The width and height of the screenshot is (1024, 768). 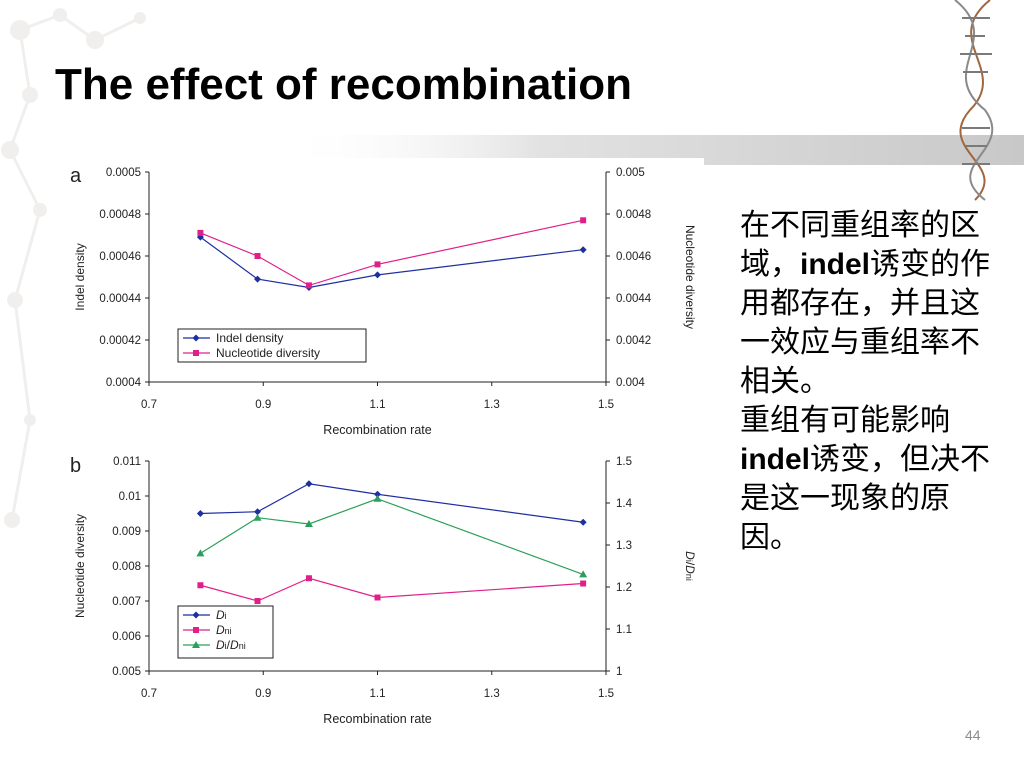 I want to click on left-tick-label: 0.008, so click(x=126, y=567).